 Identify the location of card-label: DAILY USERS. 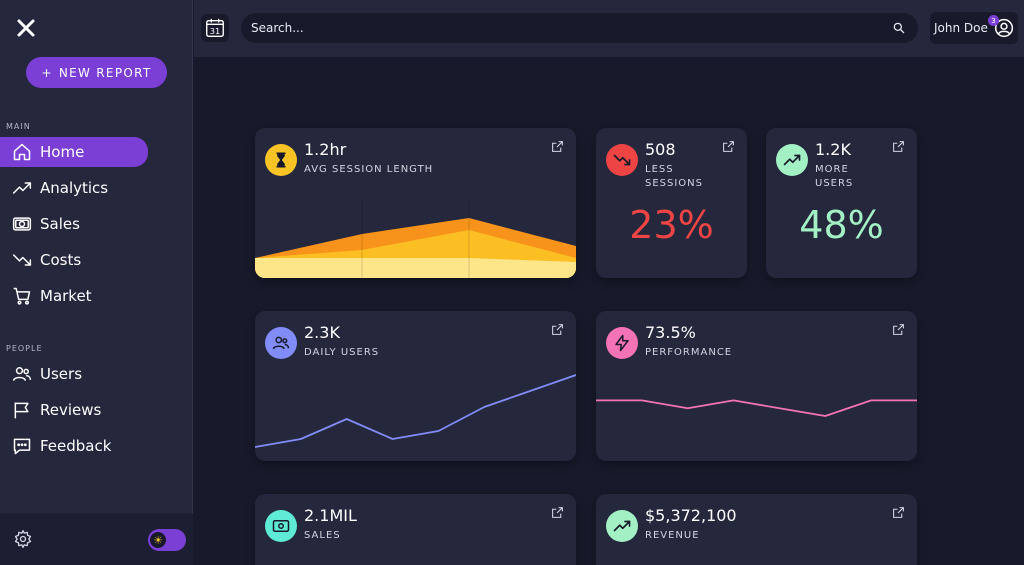
(342, 352).